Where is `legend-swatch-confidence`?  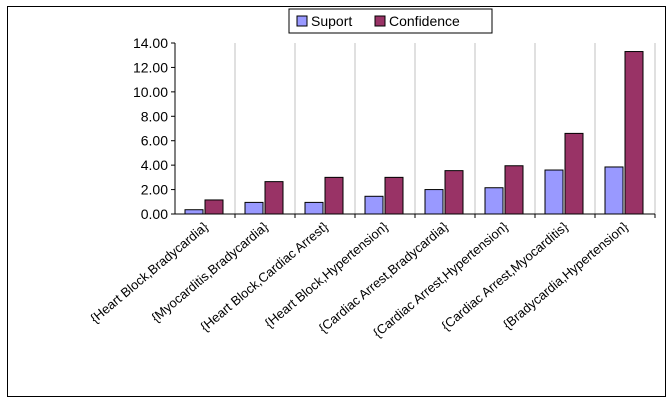
legend-swatch-confidence is located at coordinates (380, 21).